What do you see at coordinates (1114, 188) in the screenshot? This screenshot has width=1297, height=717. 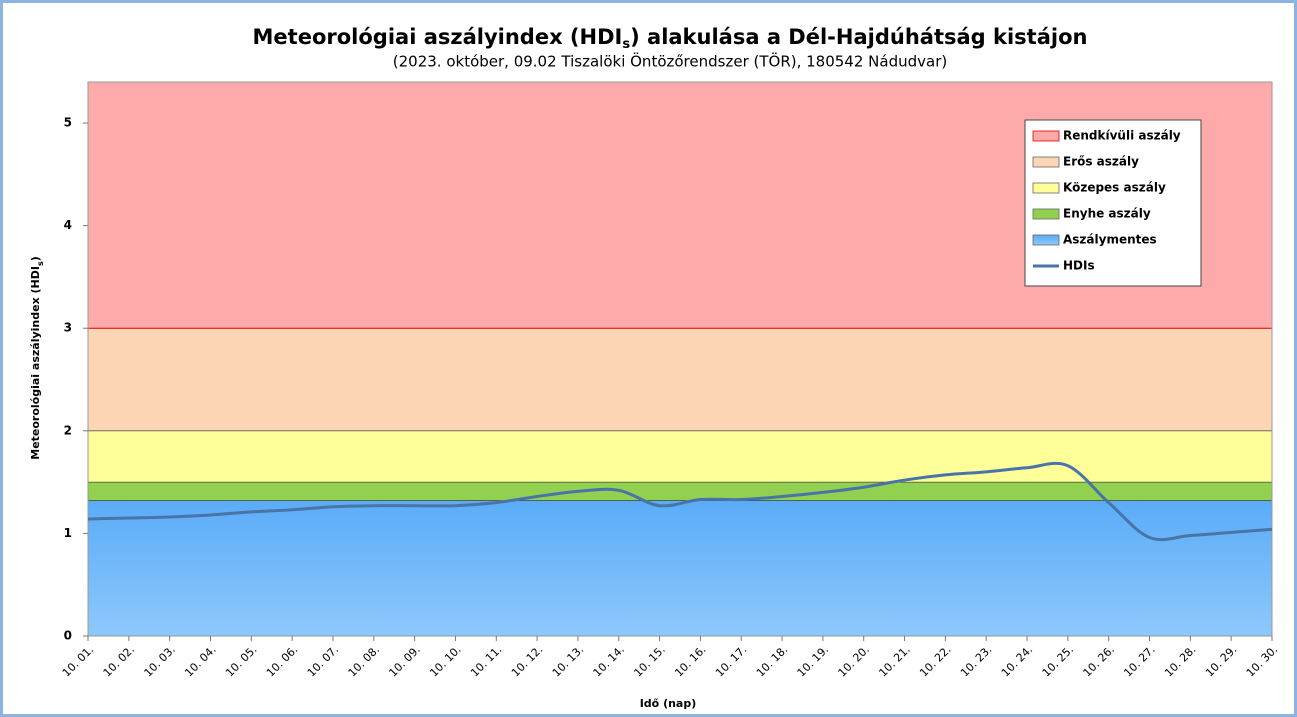 I see `legend-label: Közepes aszály` at bounding box center [1114, 188].